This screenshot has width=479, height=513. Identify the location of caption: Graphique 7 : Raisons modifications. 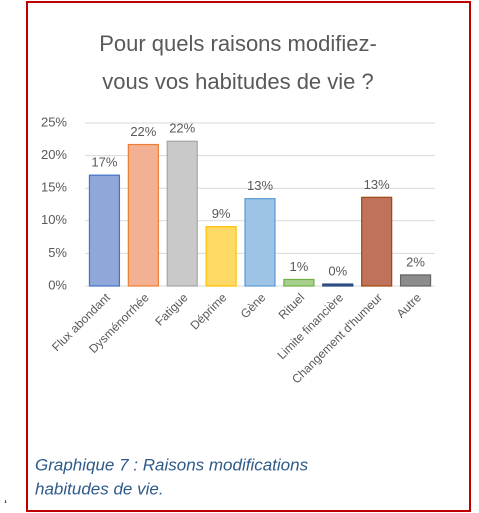
(172, 464).